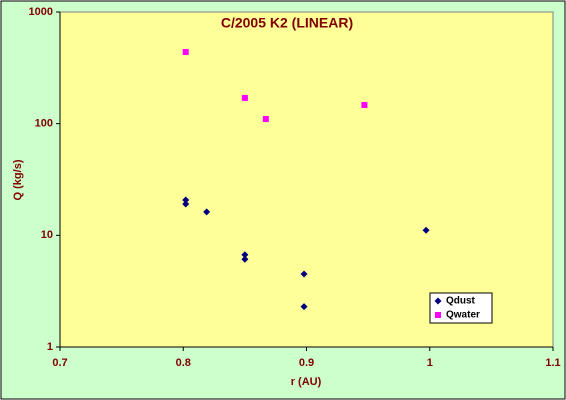  Describe the element at coordinates (461, 301) in the screenshot. I see `legend-label: Qdust` at that location.